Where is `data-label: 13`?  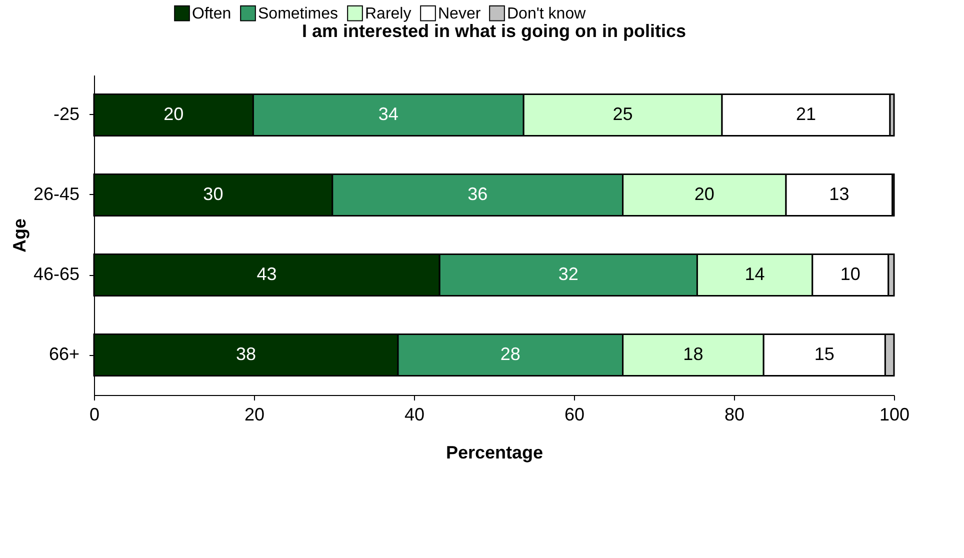 data-label: 13 is located at coordinates (839, 194).